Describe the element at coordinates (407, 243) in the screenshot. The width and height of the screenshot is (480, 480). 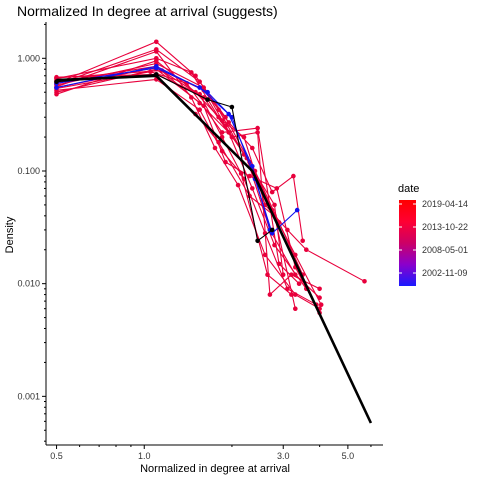
I see `legend-colorbar` at that location.